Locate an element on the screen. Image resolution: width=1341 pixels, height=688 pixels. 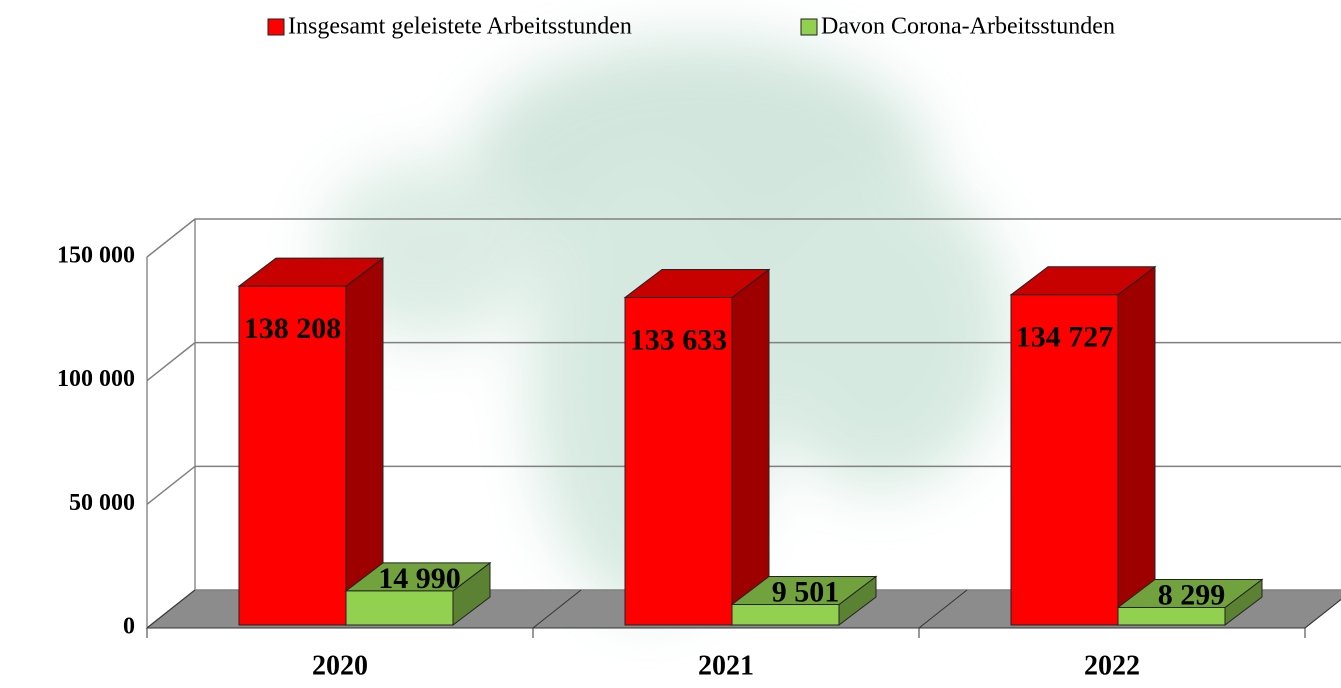
y-tick-label: 100 000 is located at coordinates (96, 379).